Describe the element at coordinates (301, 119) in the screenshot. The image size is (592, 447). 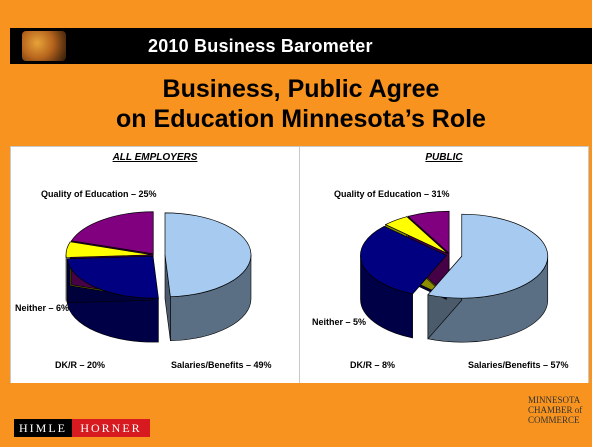
I see `headline-line-2: on Education Minnesota’s Role` at that location.